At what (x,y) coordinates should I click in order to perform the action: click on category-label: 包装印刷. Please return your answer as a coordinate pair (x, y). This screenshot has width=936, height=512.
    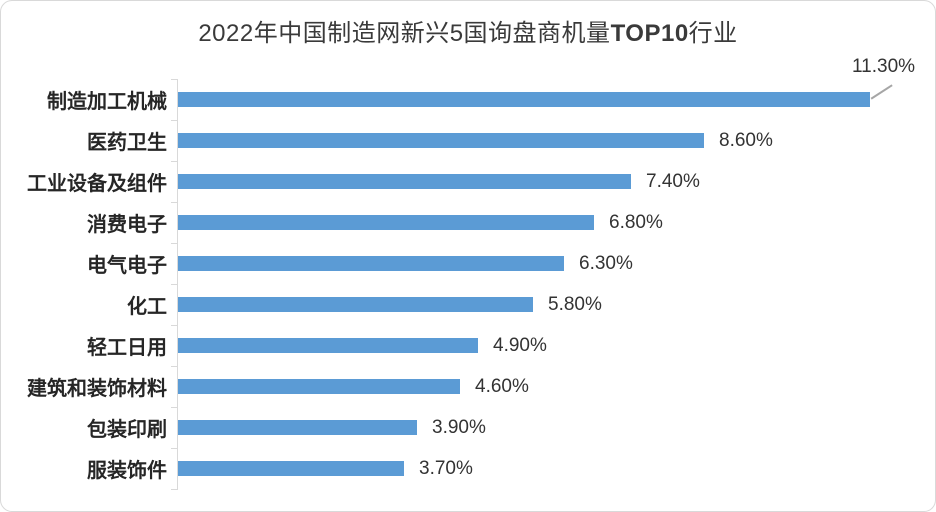
    Looking at the image, I should click on (127, 430).